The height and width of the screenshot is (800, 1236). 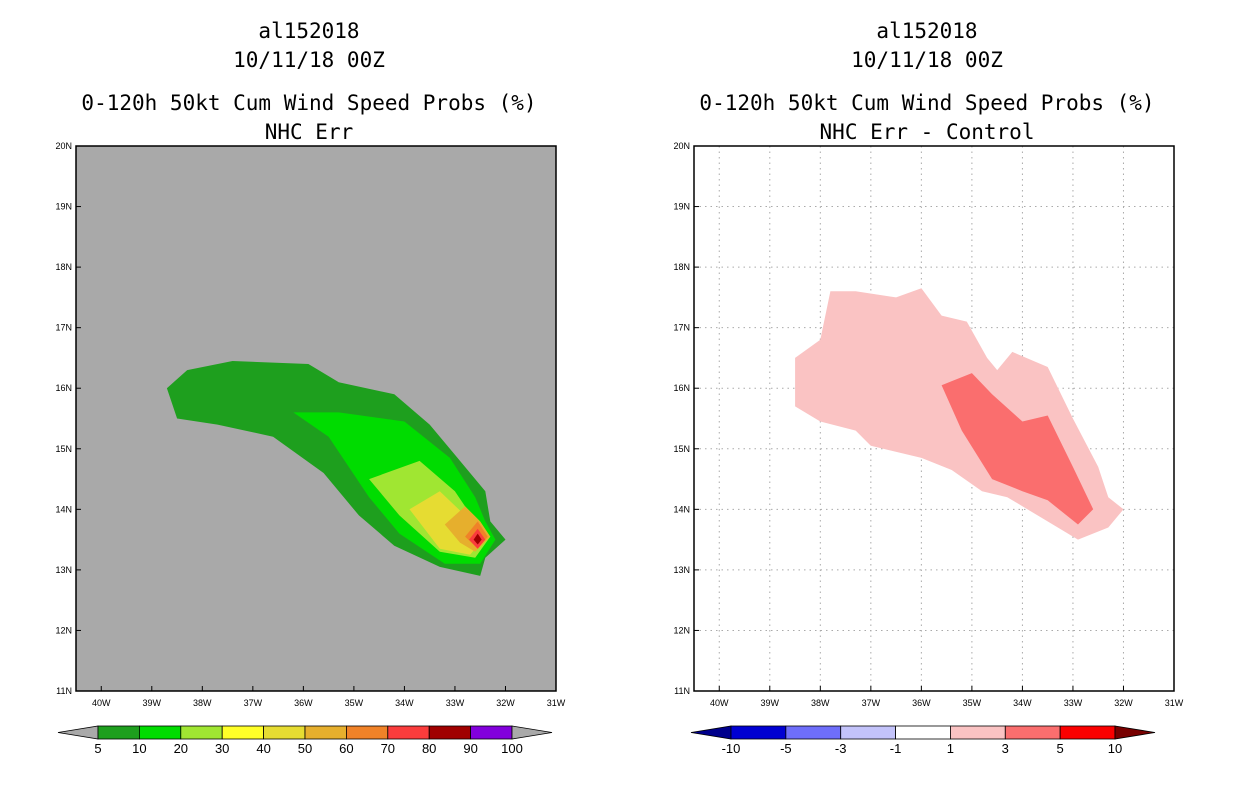 I want to click on colorbar-label: 50, so click(x=305, y=748).